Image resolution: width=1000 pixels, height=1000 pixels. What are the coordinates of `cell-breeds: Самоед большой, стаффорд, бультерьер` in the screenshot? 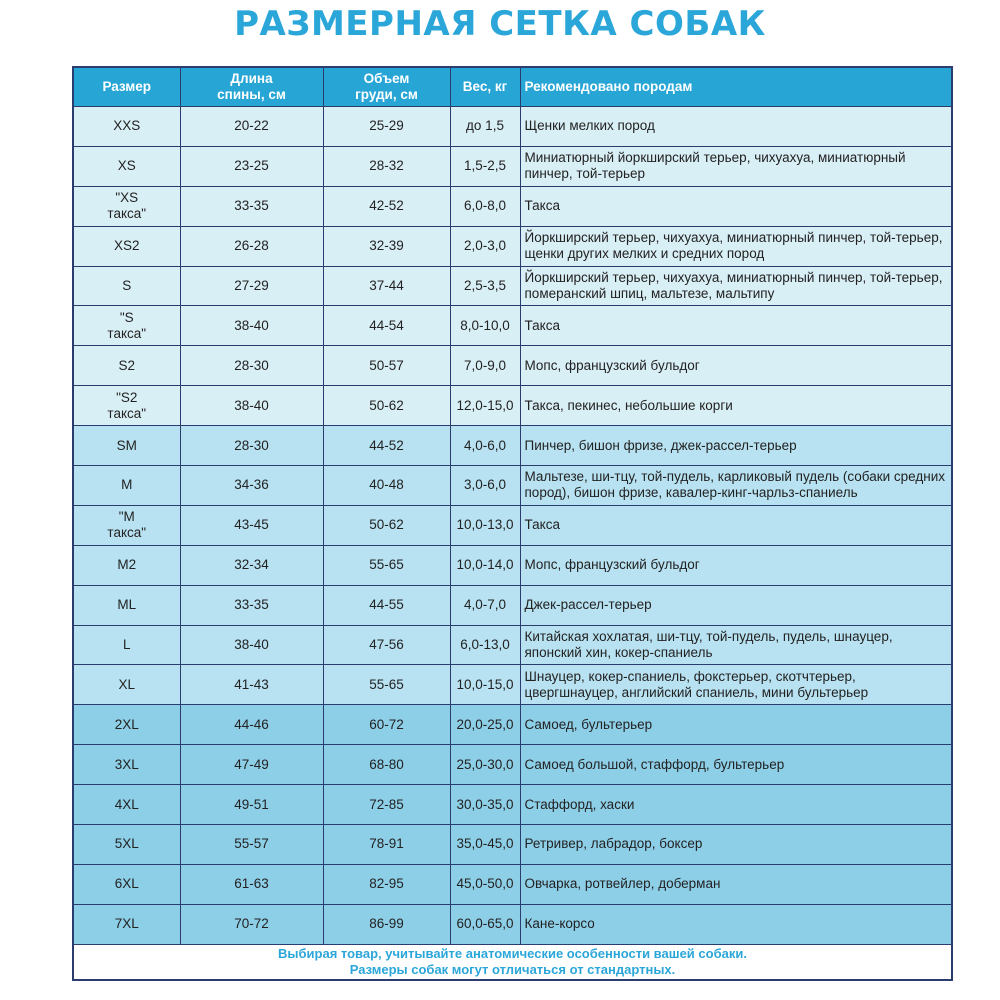 It's located at (736, 765).